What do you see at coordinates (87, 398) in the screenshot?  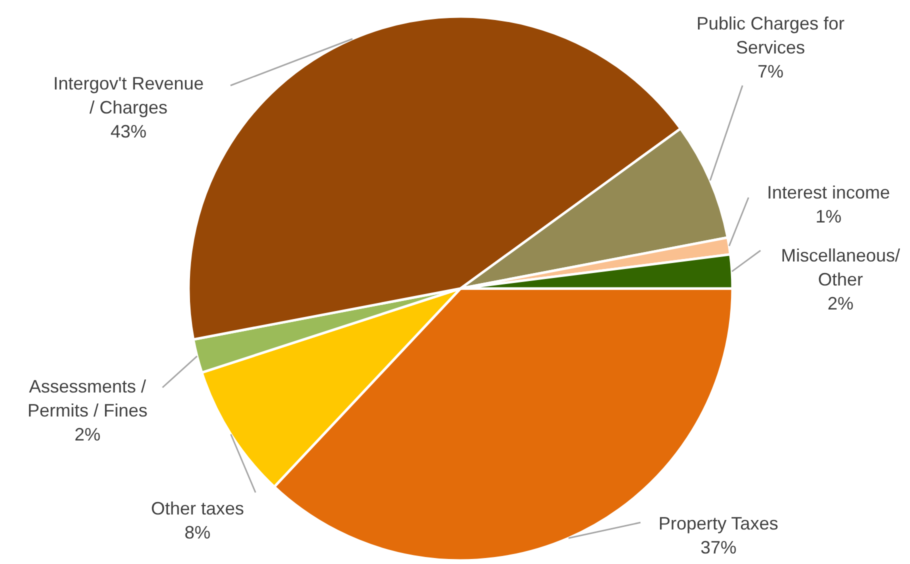 I see `slice-label: Assessments / Permits / Fines` at bounding box center [87, 398].